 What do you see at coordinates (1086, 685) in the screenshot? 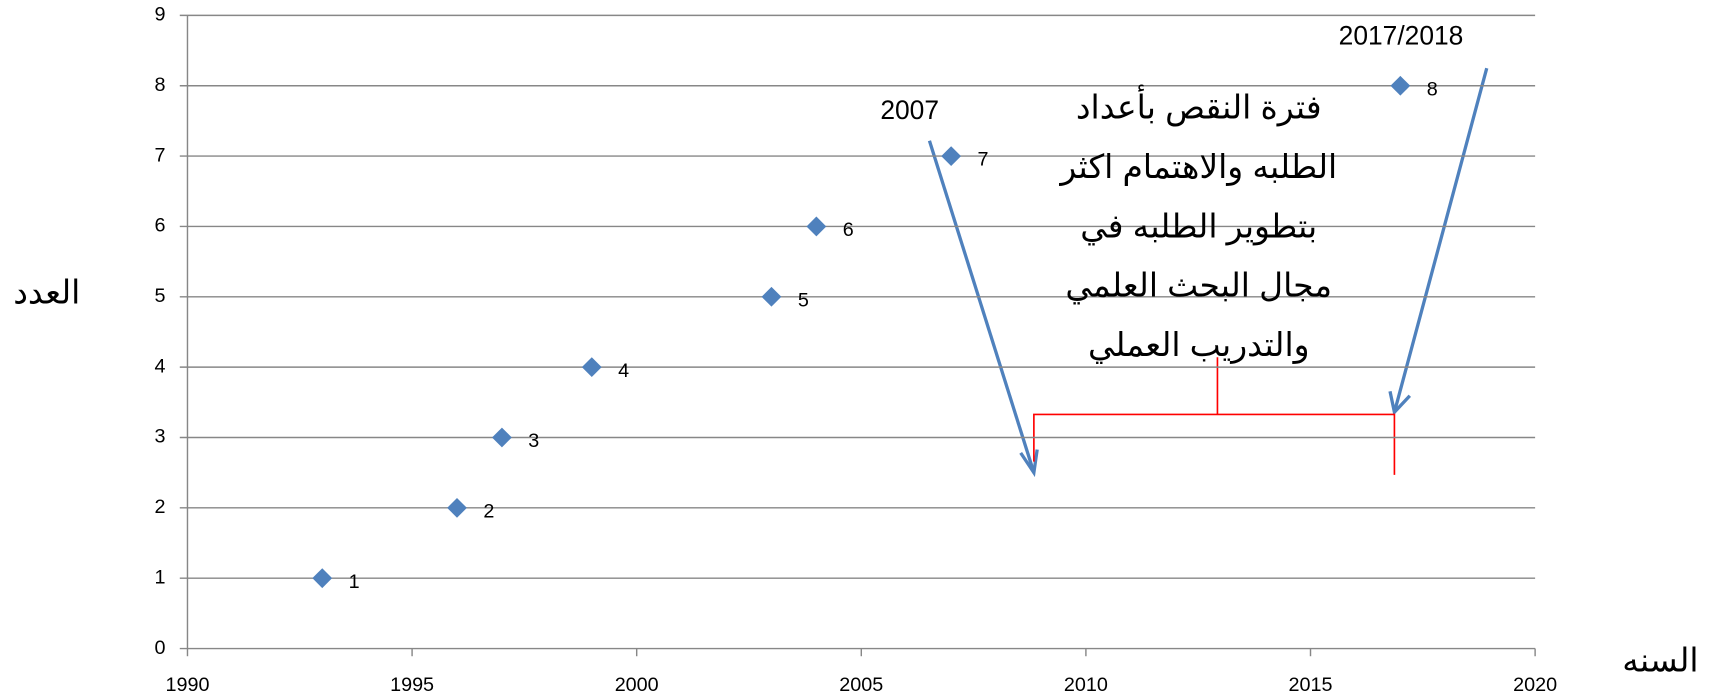
I see `x-tick-label: 2010` at bounding box center [1086, 685].